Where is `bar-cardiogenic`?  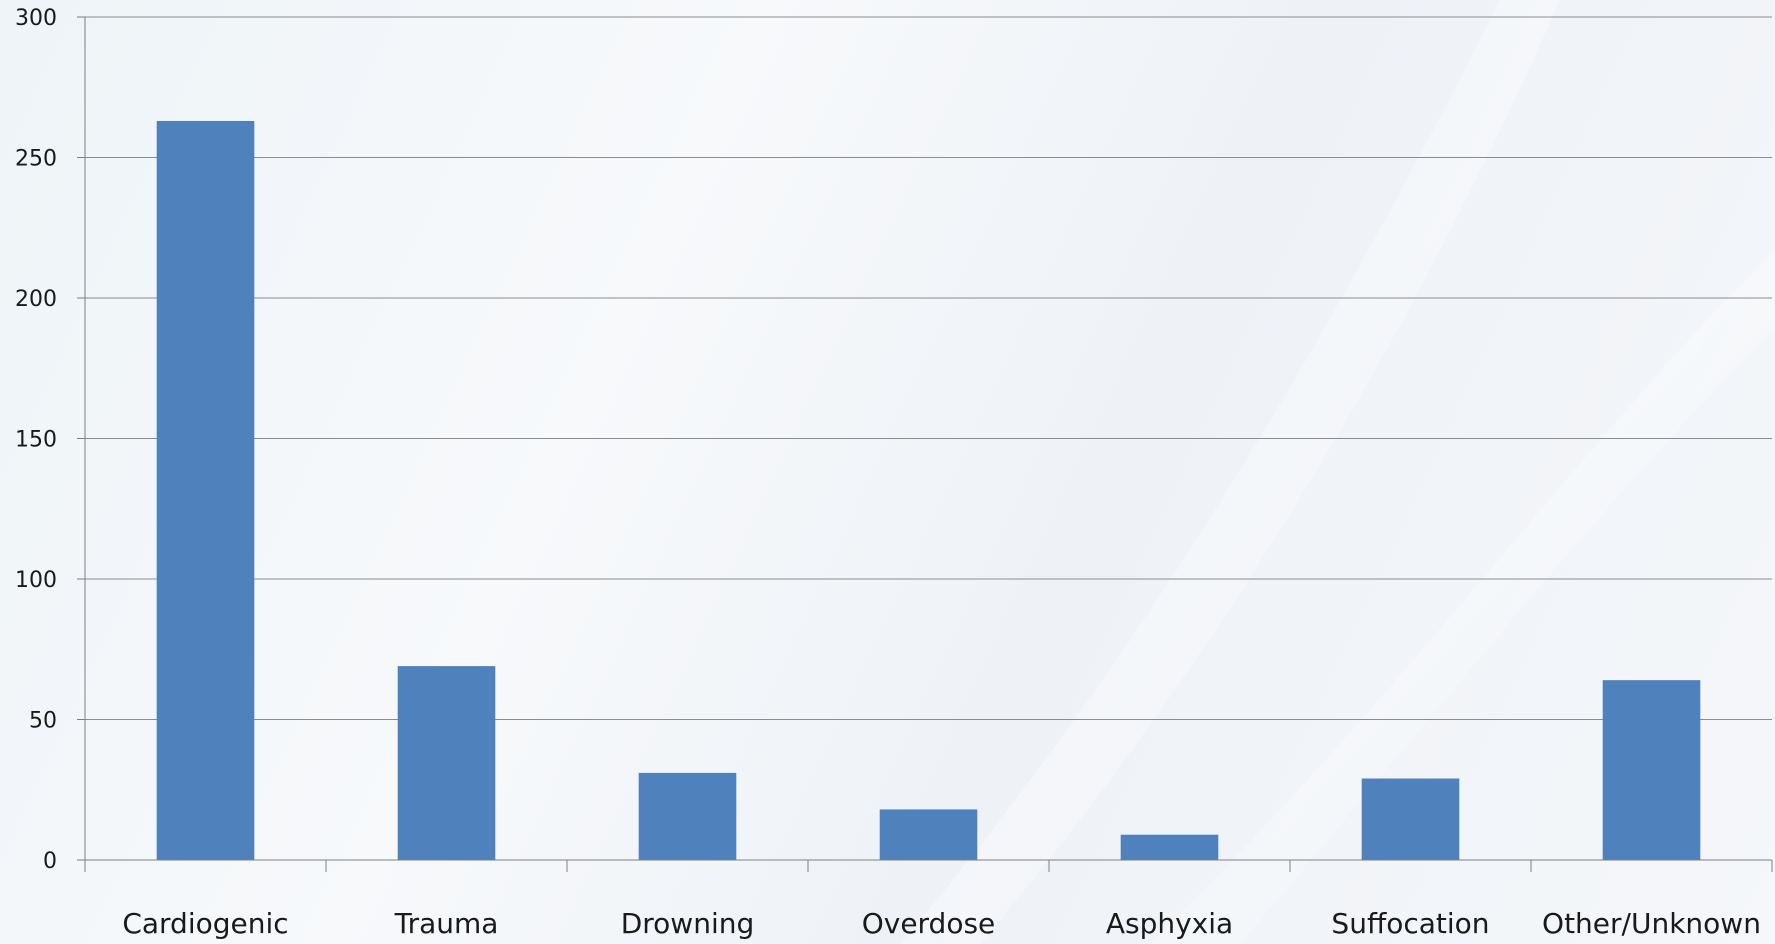
bar-cardiogenic is located at coordinates (205, 490).